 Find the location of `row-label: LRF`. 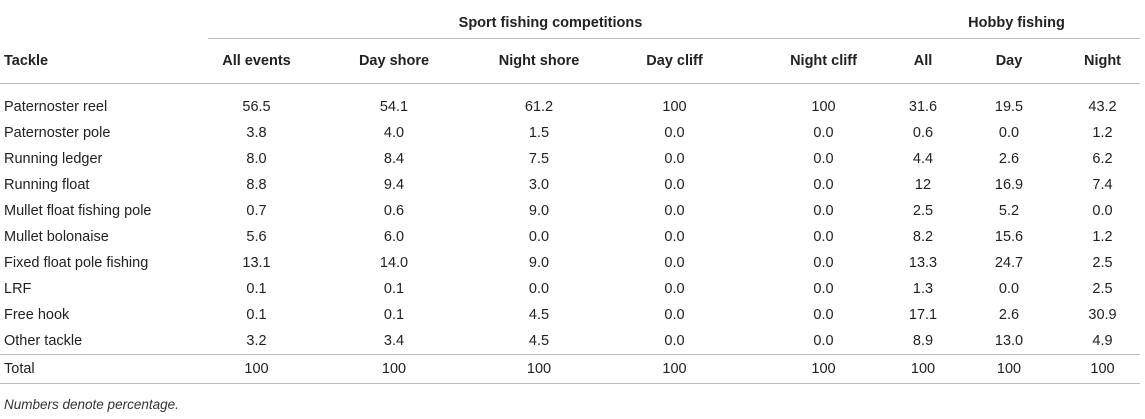

row-label: LRF is located at coordinates (18, 289).